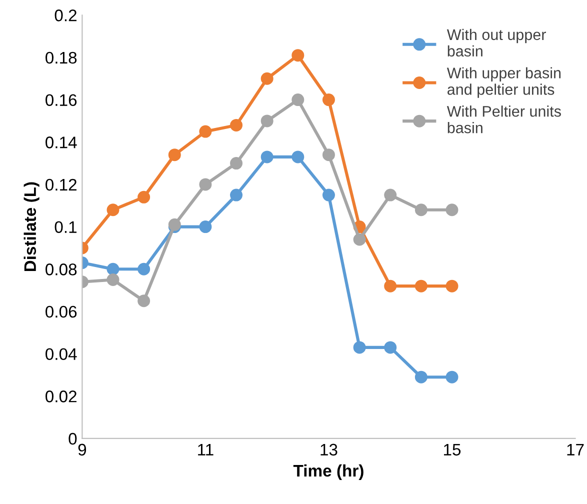 This screenshot has height=504, width=587. What do you see at coordinates (61, 142) in the screenshot?
I see `y-tick-label: 0.14` at bounding box center [61, 142].